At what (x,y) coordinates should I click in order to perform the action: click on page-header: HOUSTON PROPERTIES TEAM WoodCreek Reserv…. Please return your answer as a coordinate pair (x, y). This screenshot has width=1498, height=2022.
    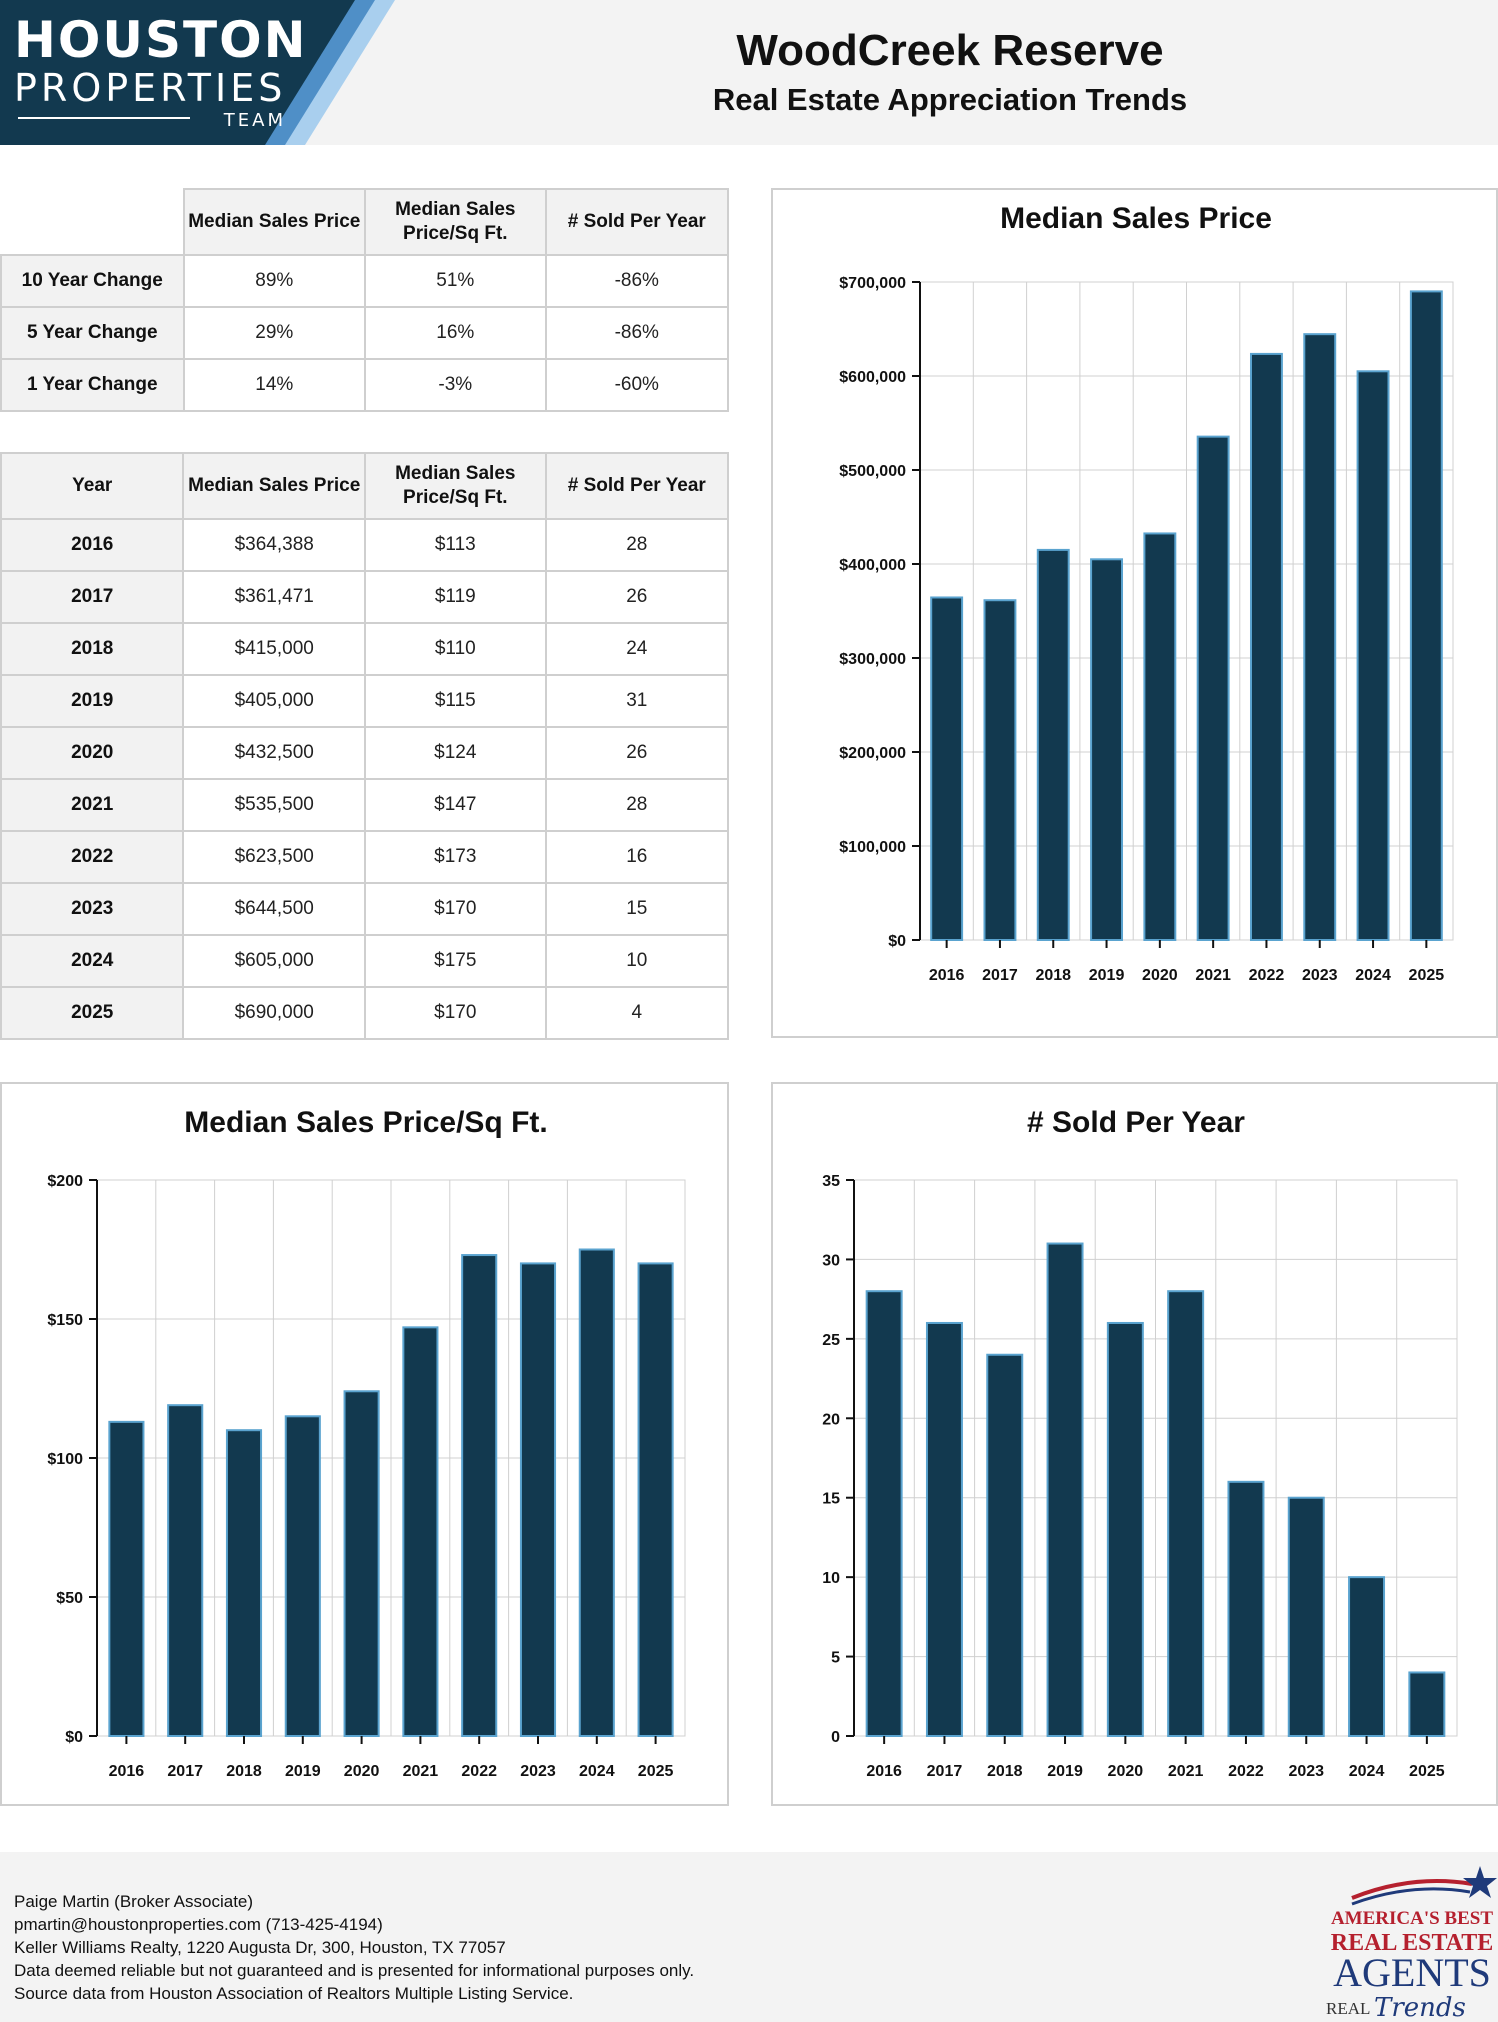
    Looking at the image, I should click on (749, 72).